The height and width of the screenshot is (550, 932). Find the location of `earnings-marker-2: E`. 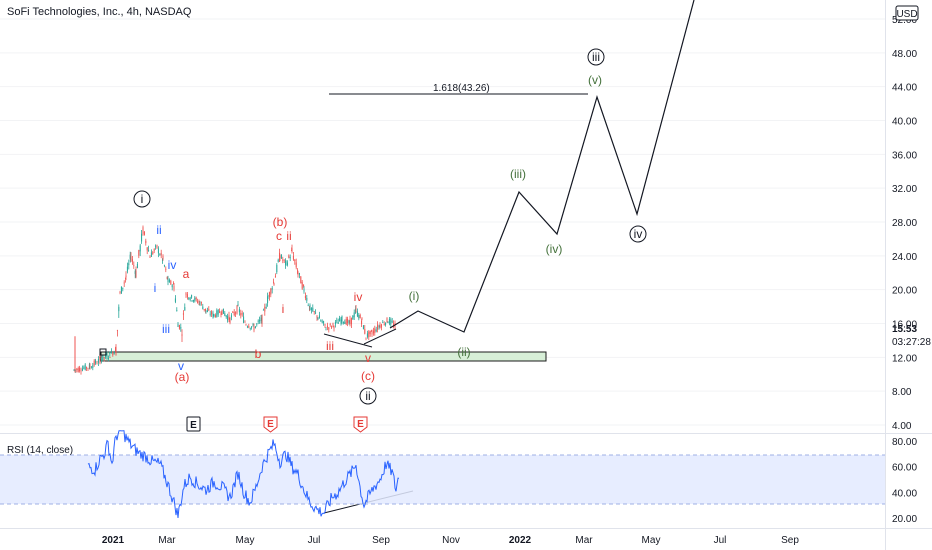

earnings-marker-2: E is located at coordinates (270, 424).